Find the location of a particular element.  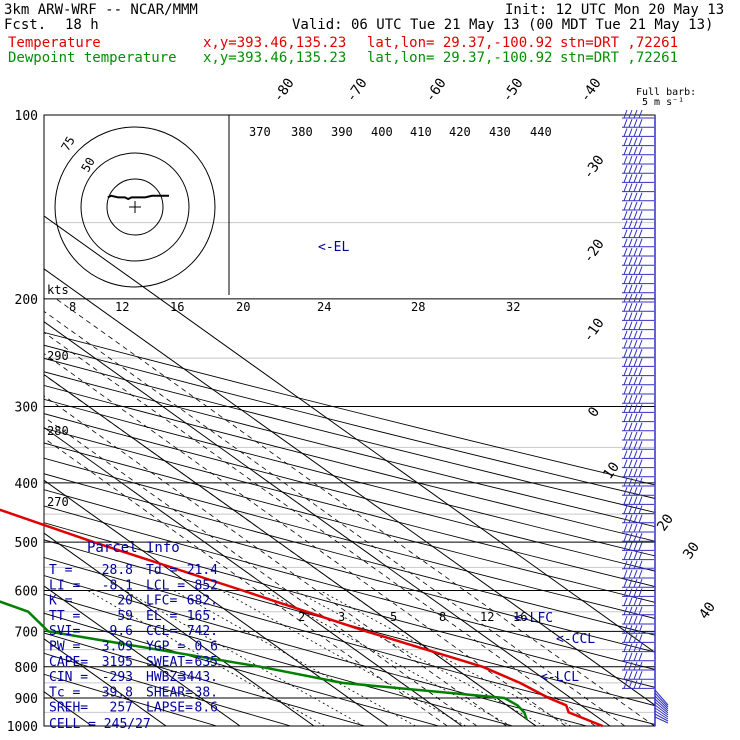

hodograph-tick-label: 20 is located at coordinates (243, 307).